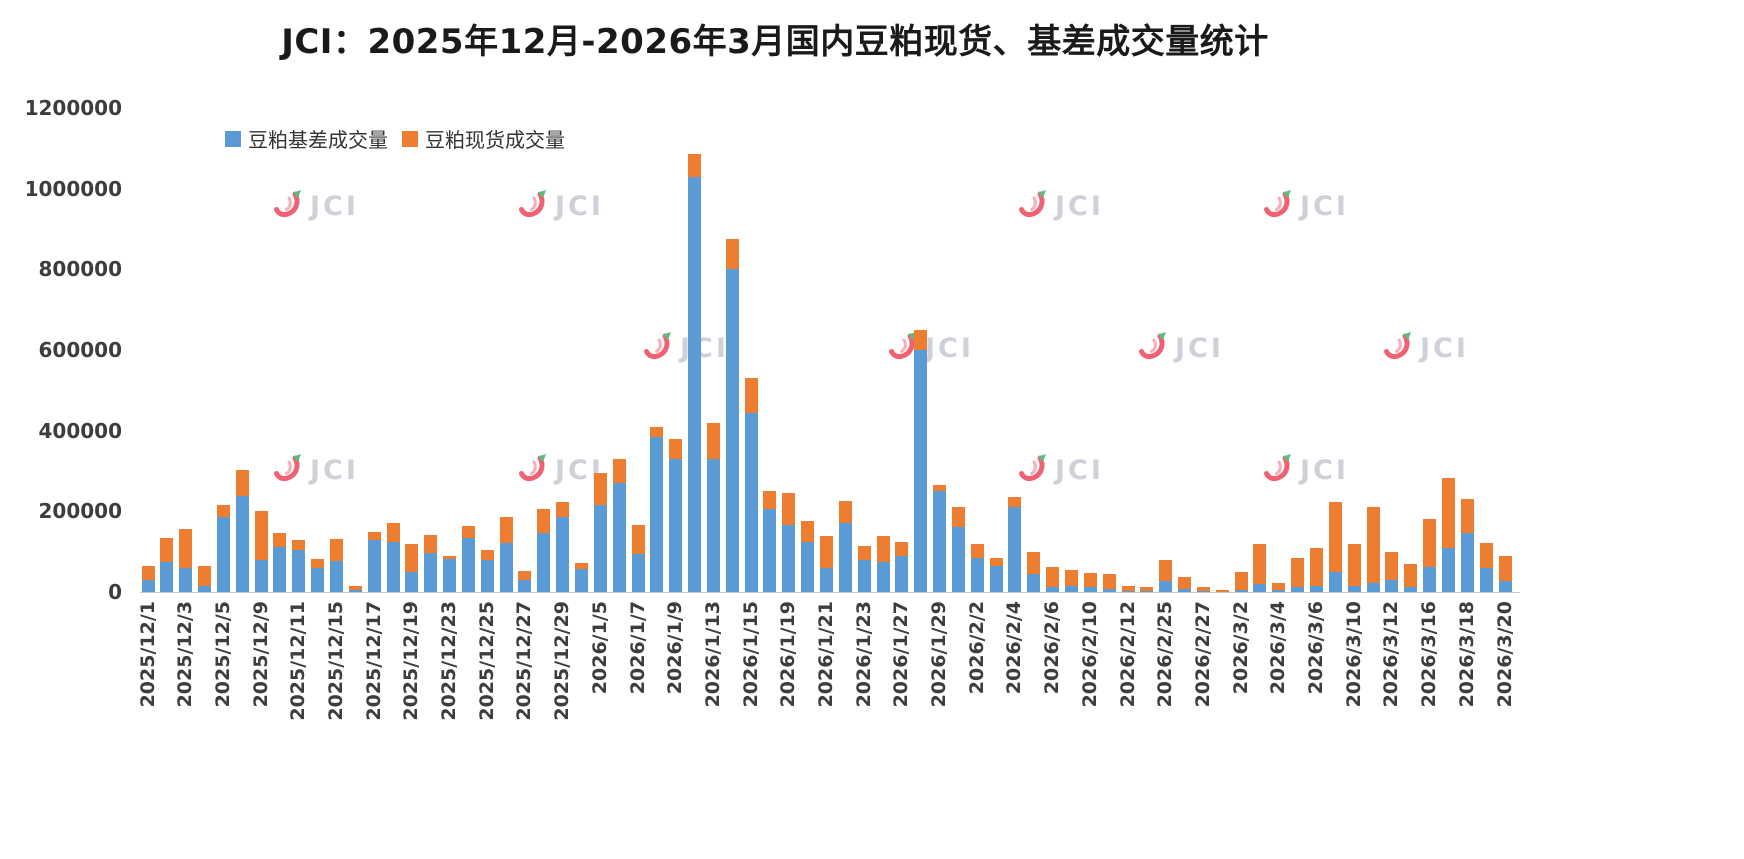  I want to click on x-axis-tick-label: 2025/12/29, so click(562, 661).